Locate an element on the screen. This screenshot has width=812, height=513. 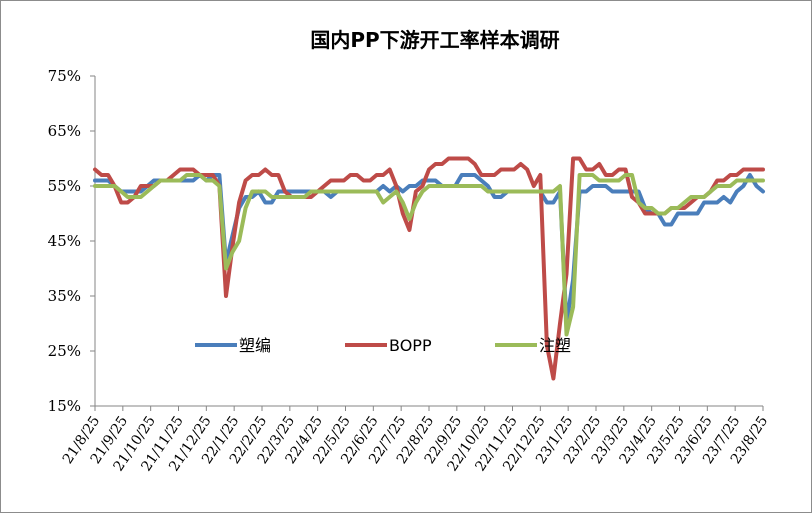
y-tick-label: 75% is located at coordinates (64, 76).